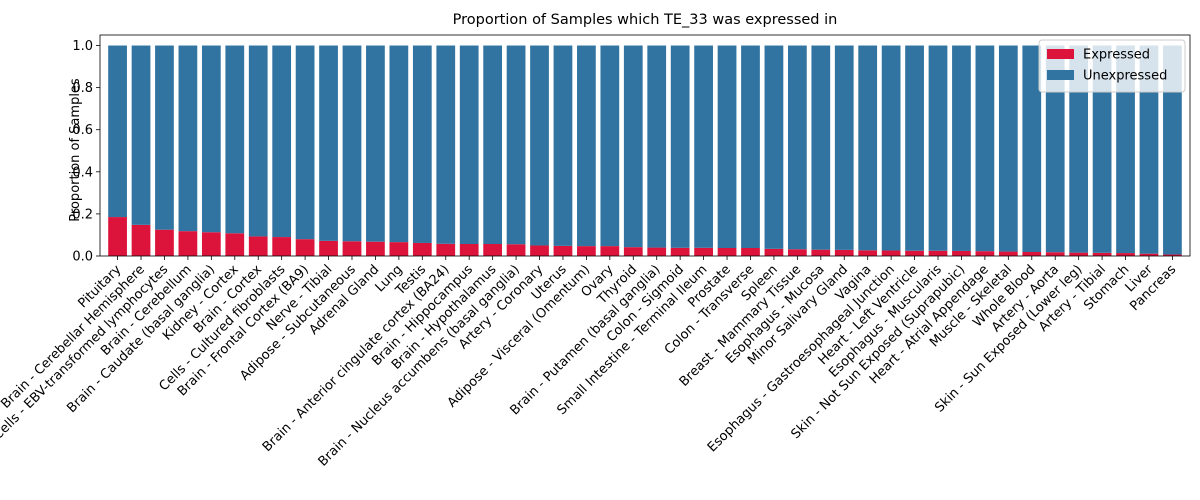  Describe the element at coordinates (82, 257) in the screenshot. I see `y-tick-label-0: 0.0` at that location.